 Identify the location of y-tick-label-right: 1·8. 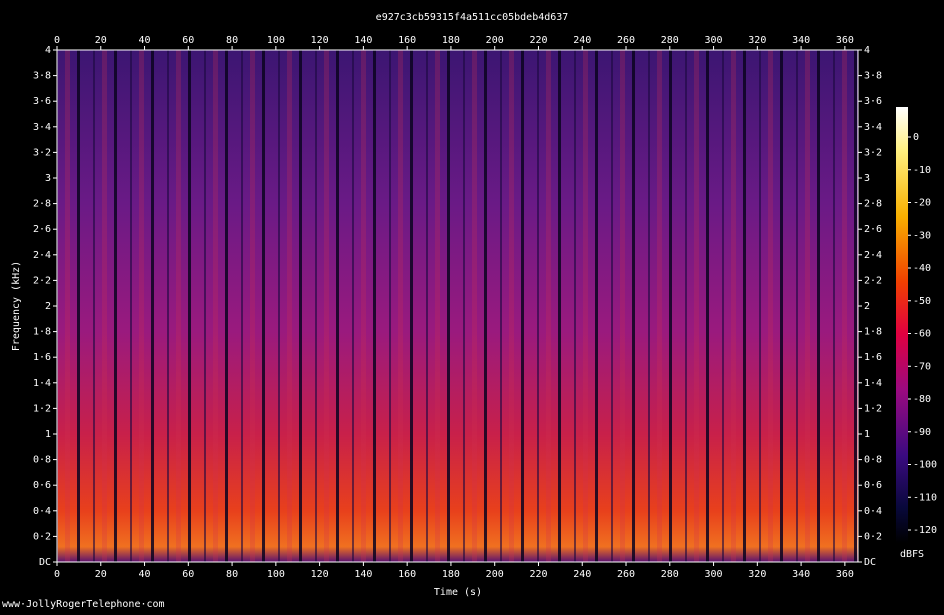
(873, 332).